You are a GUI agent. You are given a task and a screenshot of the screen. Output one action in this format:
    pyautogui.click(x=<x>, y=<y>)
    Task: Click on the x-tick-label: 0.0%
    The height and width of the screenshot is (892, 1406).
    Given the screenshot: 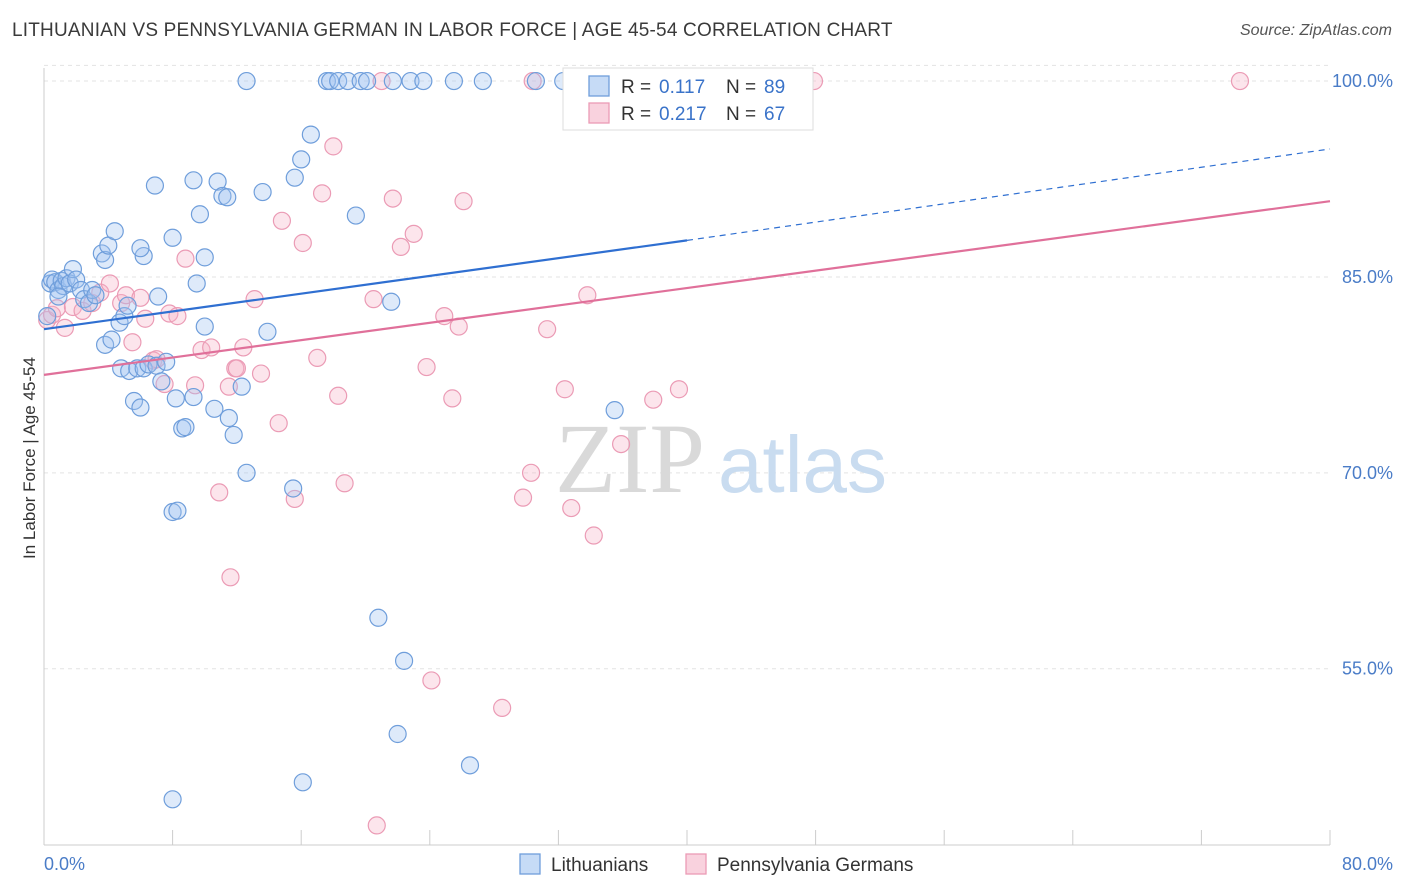 What is the action you would take?
    pyautogui.click(x=64, y=864)
    